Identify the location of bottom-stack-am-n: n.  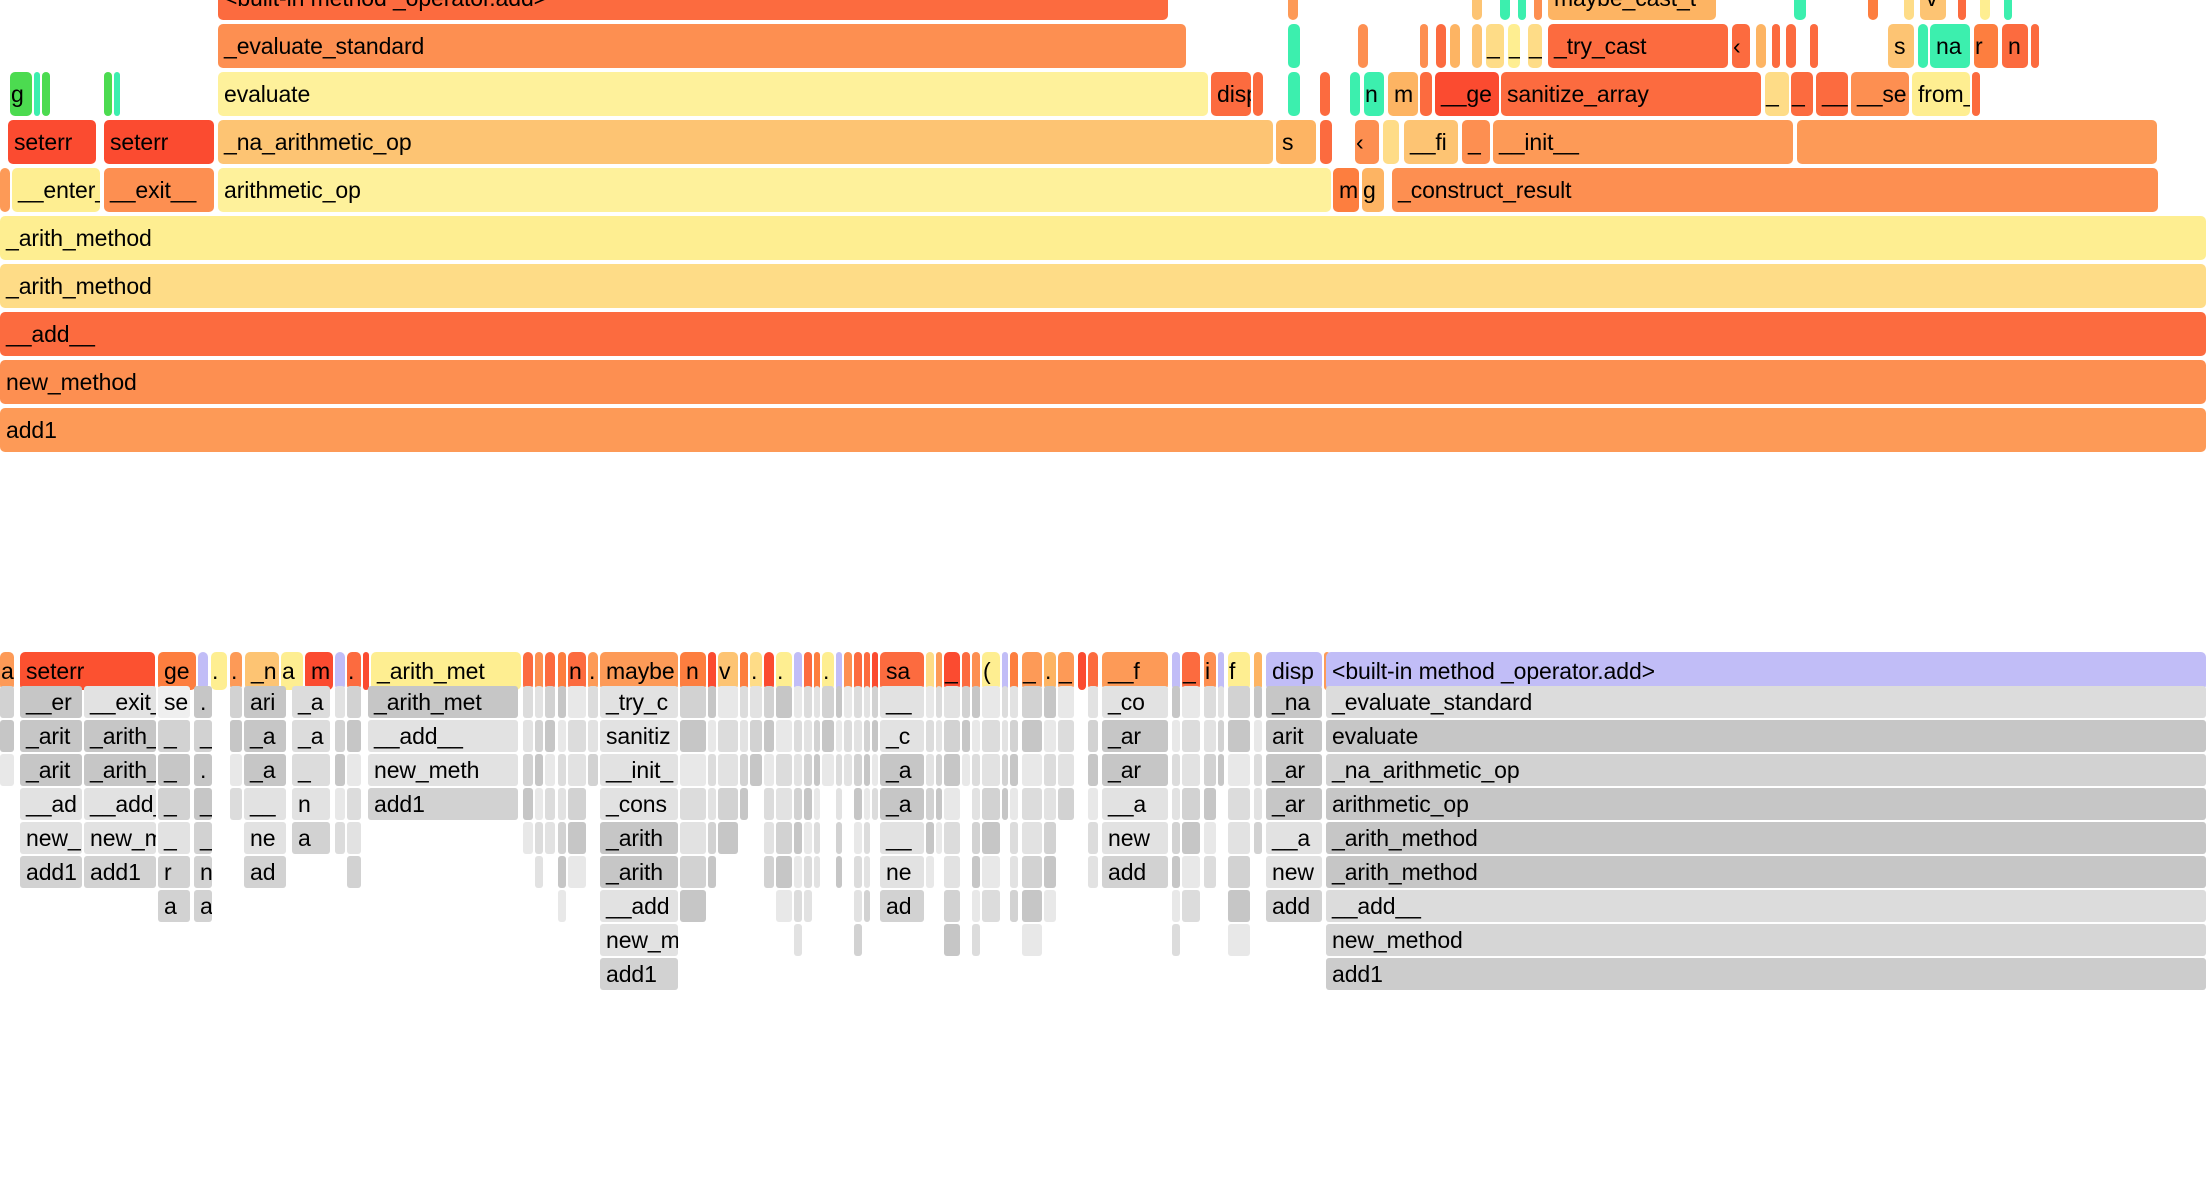
(311, 804).